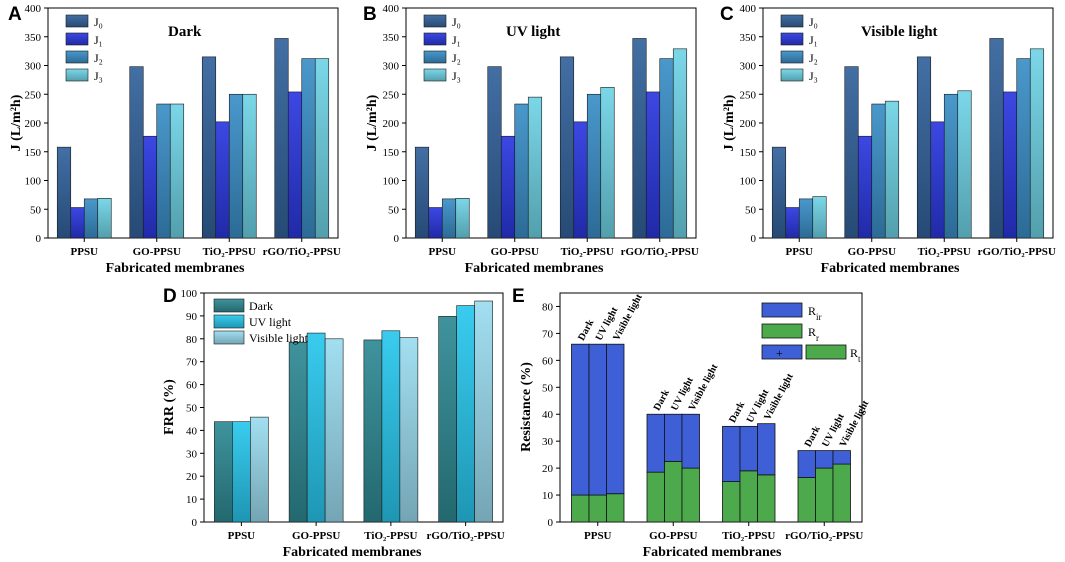 The height and width of the screenshot is (562, 1065). Describe the element at coordinates (782, 310) in the screenshot. I see `legend-swatch-rir` at that location.